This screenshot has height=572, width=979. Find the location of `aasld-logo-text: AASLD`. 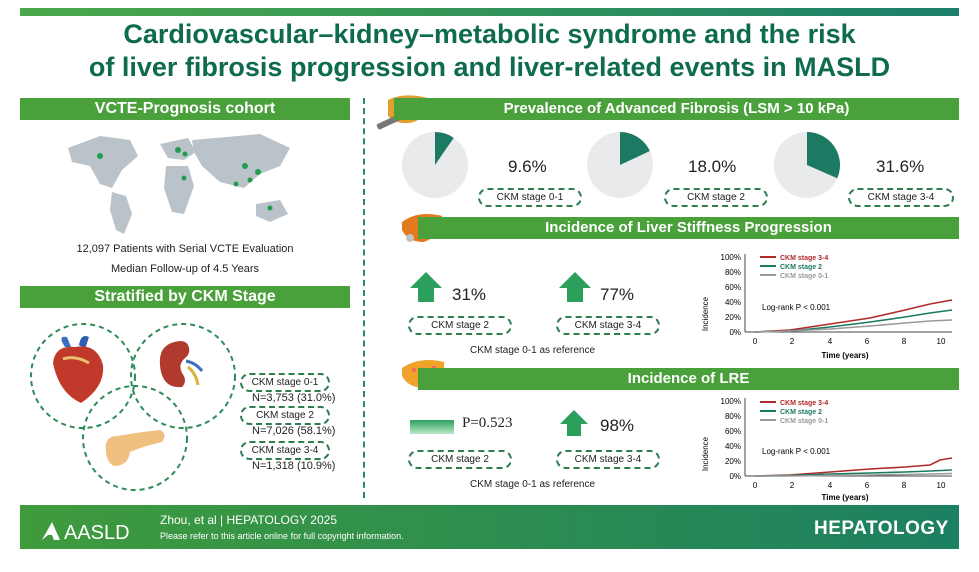

aasld-logo-text: AASLD is located at coordinates (97, 533).